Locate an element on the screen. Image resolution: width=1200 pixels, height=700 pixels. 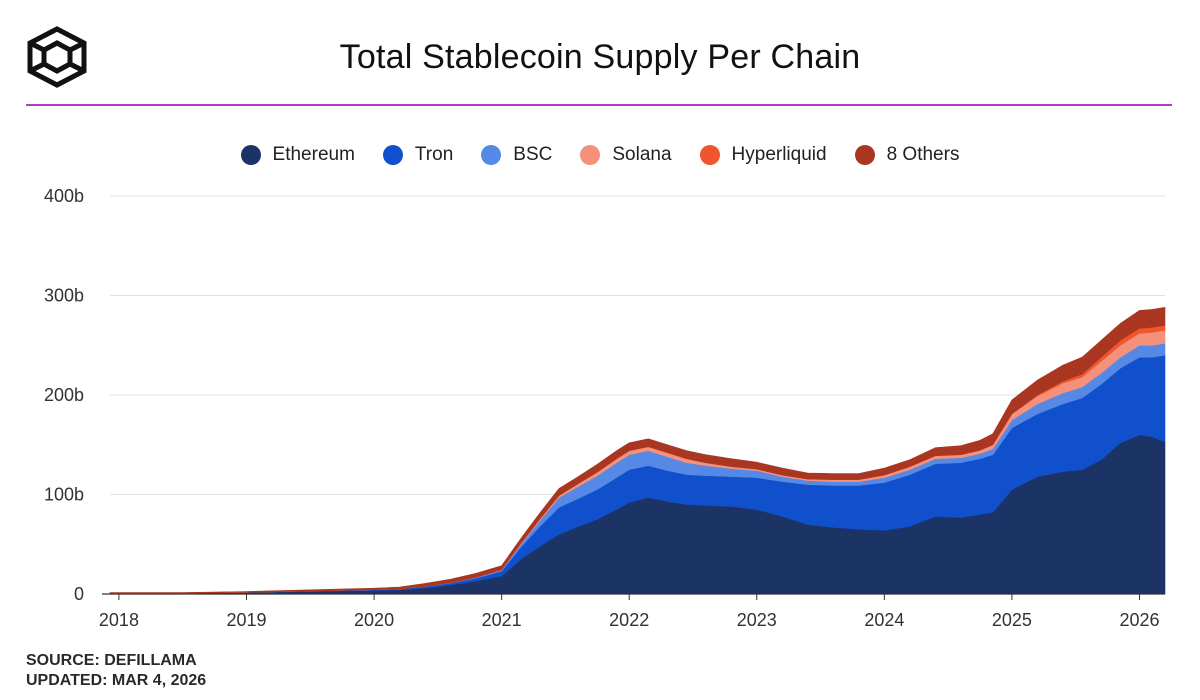
legend-label: BSC is located at coordinates (533, 154).